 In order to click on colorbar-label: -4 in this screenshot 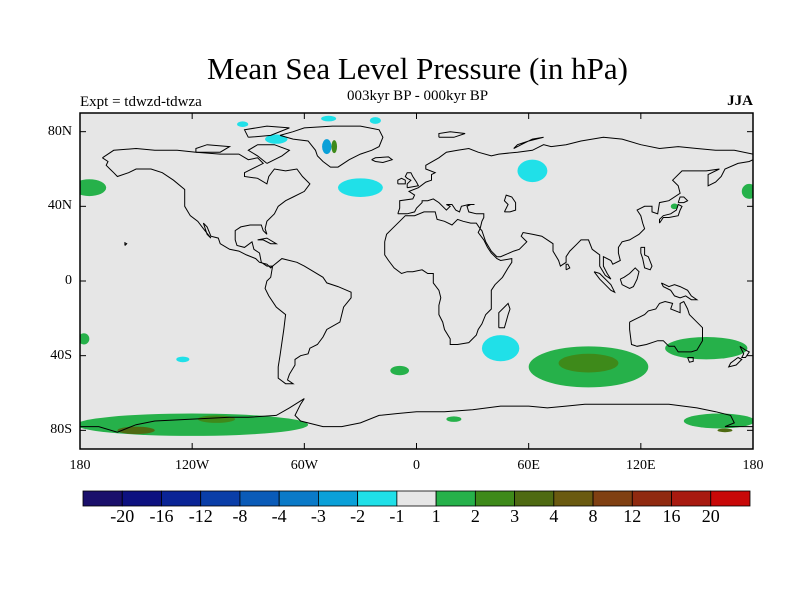, I will do `click(279, 516)`.